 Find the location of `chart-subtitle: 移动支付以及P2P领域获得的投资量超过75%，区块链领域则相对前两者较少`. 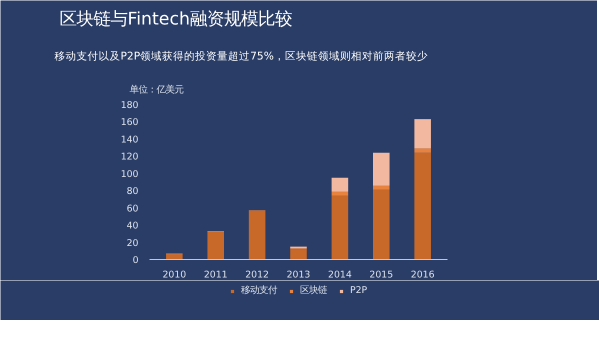

chart-subtitle: 移动支付以及P2P领域获得的投资量超过75%，区块链领域则相对前两者较少 is located at coordinates (241, 56).